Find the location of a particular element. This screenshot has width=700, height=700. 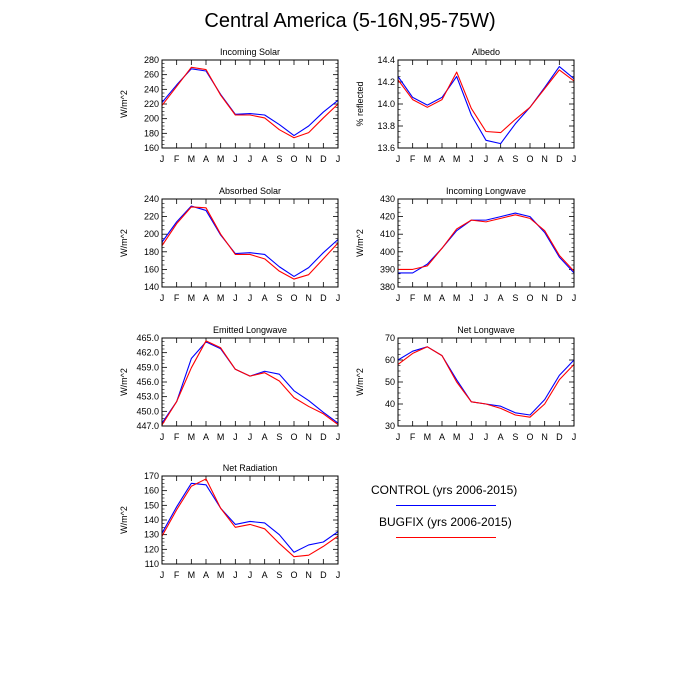

y-tick-label: 60 is located at coordinates (390, 360).